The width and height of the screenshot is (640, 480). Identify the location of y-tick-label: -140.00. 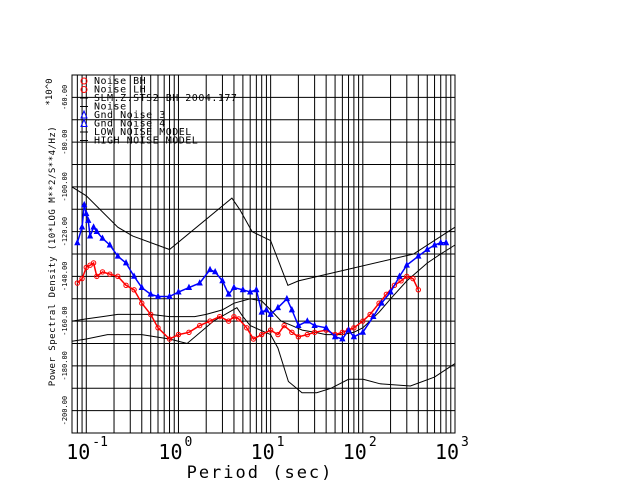
(65, 277).